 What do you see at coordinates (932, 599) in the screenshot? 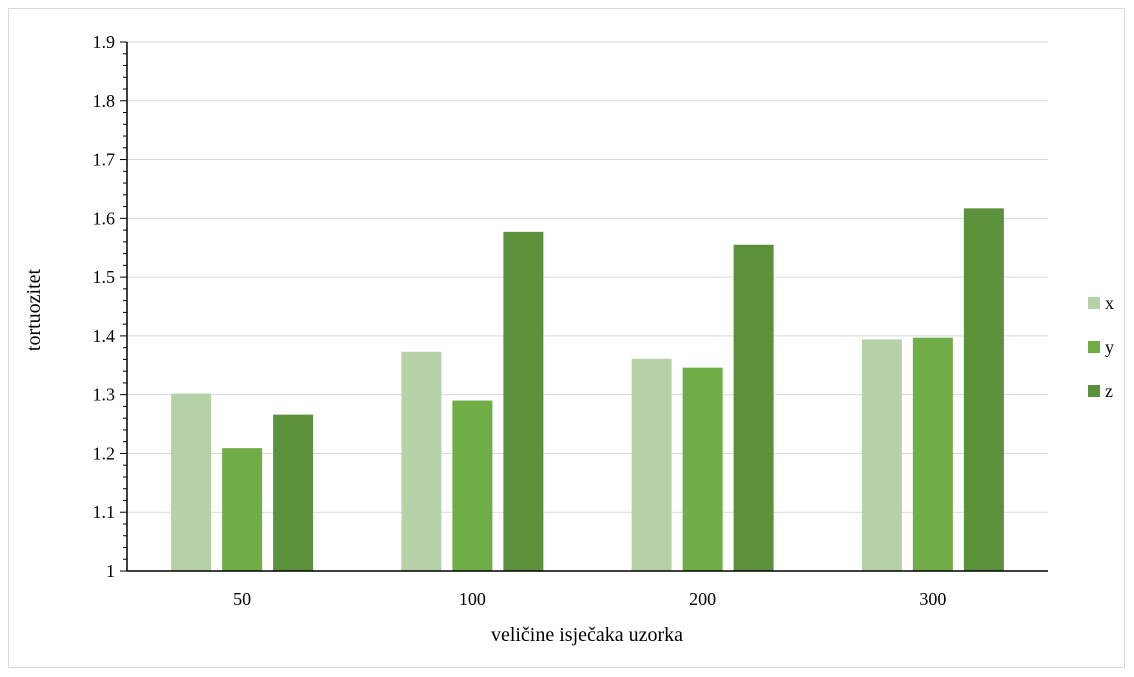
I see `x-tick-label: 300` at bounding box center [932, 599].